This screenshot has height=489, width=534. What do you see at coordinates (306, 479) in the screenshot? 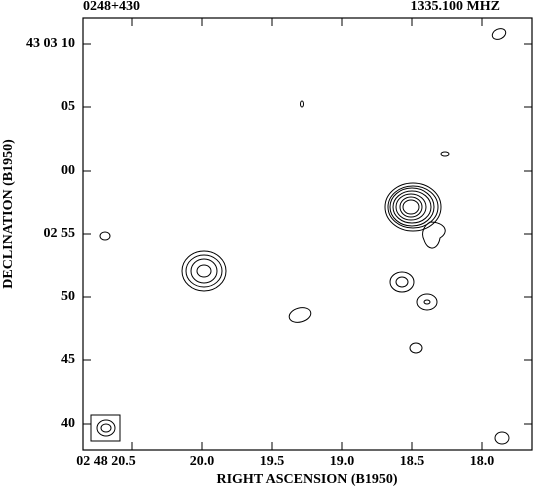
I see `x-axis-label: RIGHT ASCENSION (B1950)` at bounding box center [306, 479].